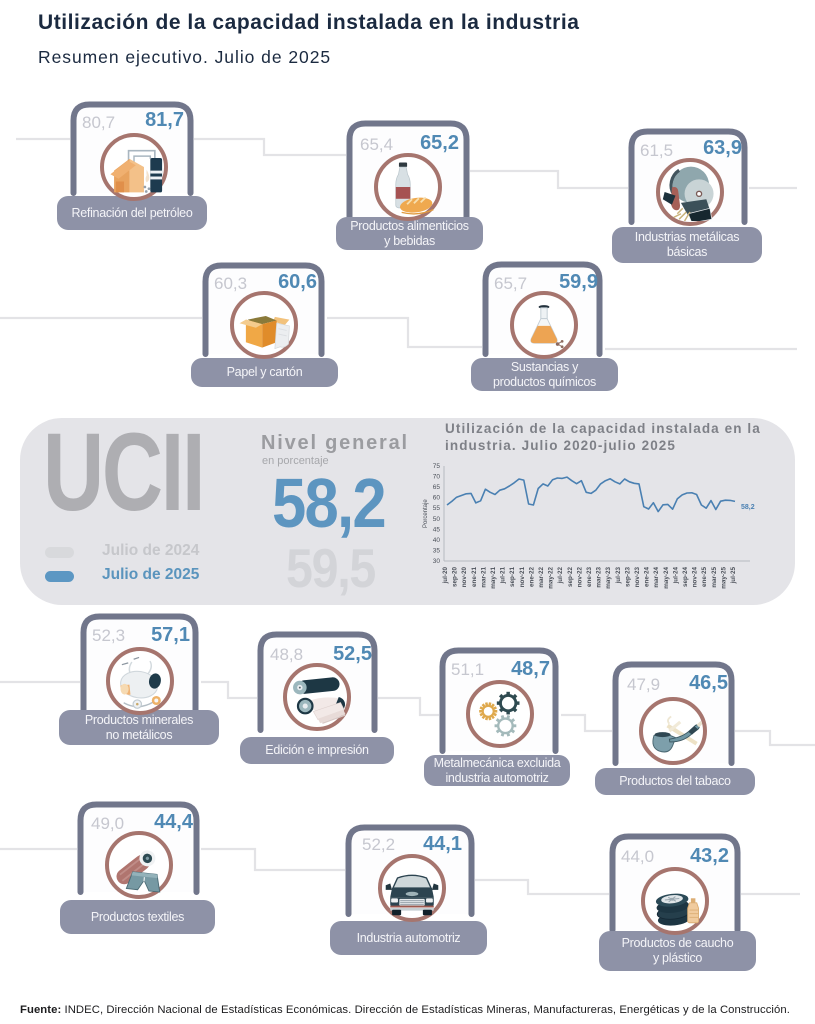 This screenshot has width=815, height=1024. Describe the element at coordinates (647, 577) in the screenshot. I see `svg-text: ene-24` at that location.